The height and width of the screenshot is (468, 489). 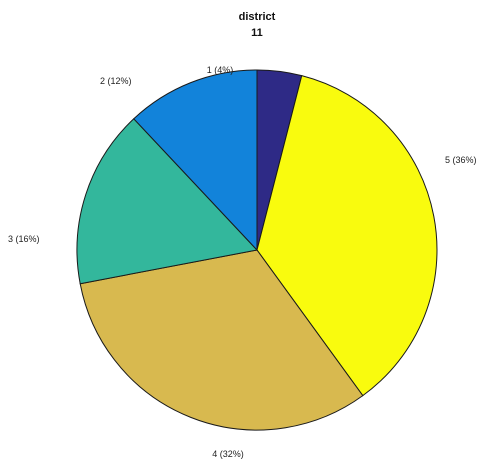 What do you see at coordinates (257, 33) in the screenshot?
I see `chart-title-line2: 11` at bounding box center [257, 33].